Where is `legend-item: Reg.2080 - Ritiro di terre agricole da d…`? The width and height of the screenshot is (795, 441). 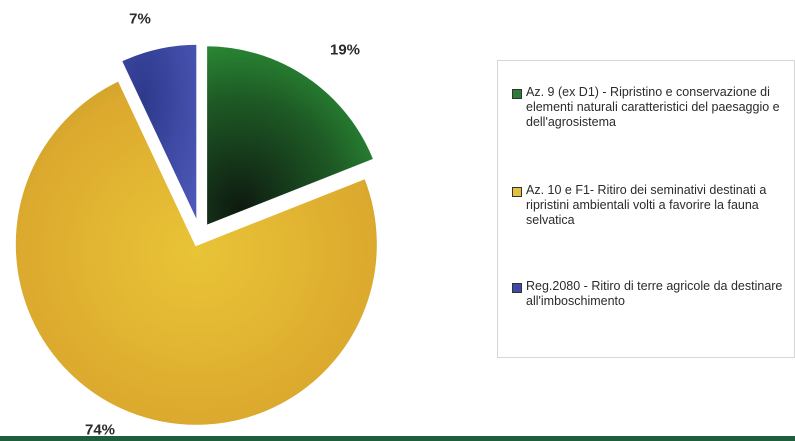
legend-item: Reg.2080 - Ritiro di terre agricole da d… is located at coordinates (649, 294).